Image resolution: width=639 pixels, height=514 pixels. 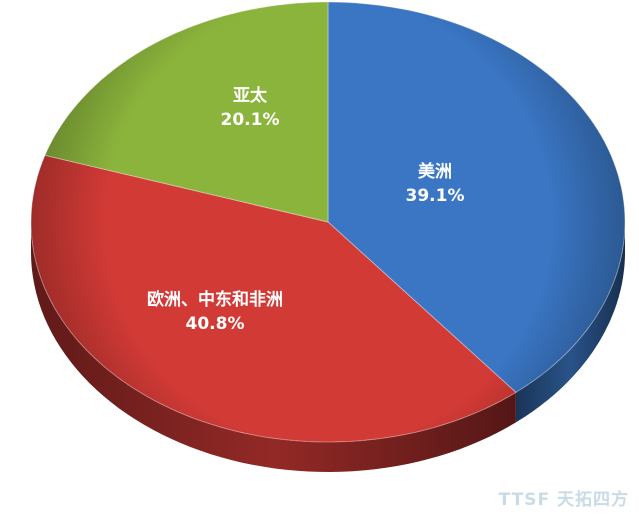 I want to click on slice-label-americas: 美洲 39.1%, so click(x=435, y=184).